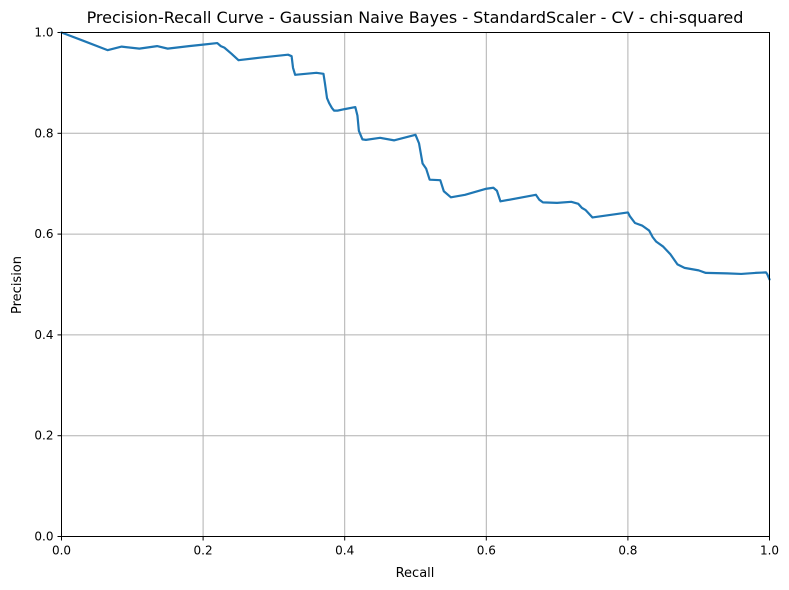 The height and width of the screenshot is (590, 789). Describe the element at coordinates (43, 133) in the screenshot. I see `y-tick-label: 0.8` at that location.